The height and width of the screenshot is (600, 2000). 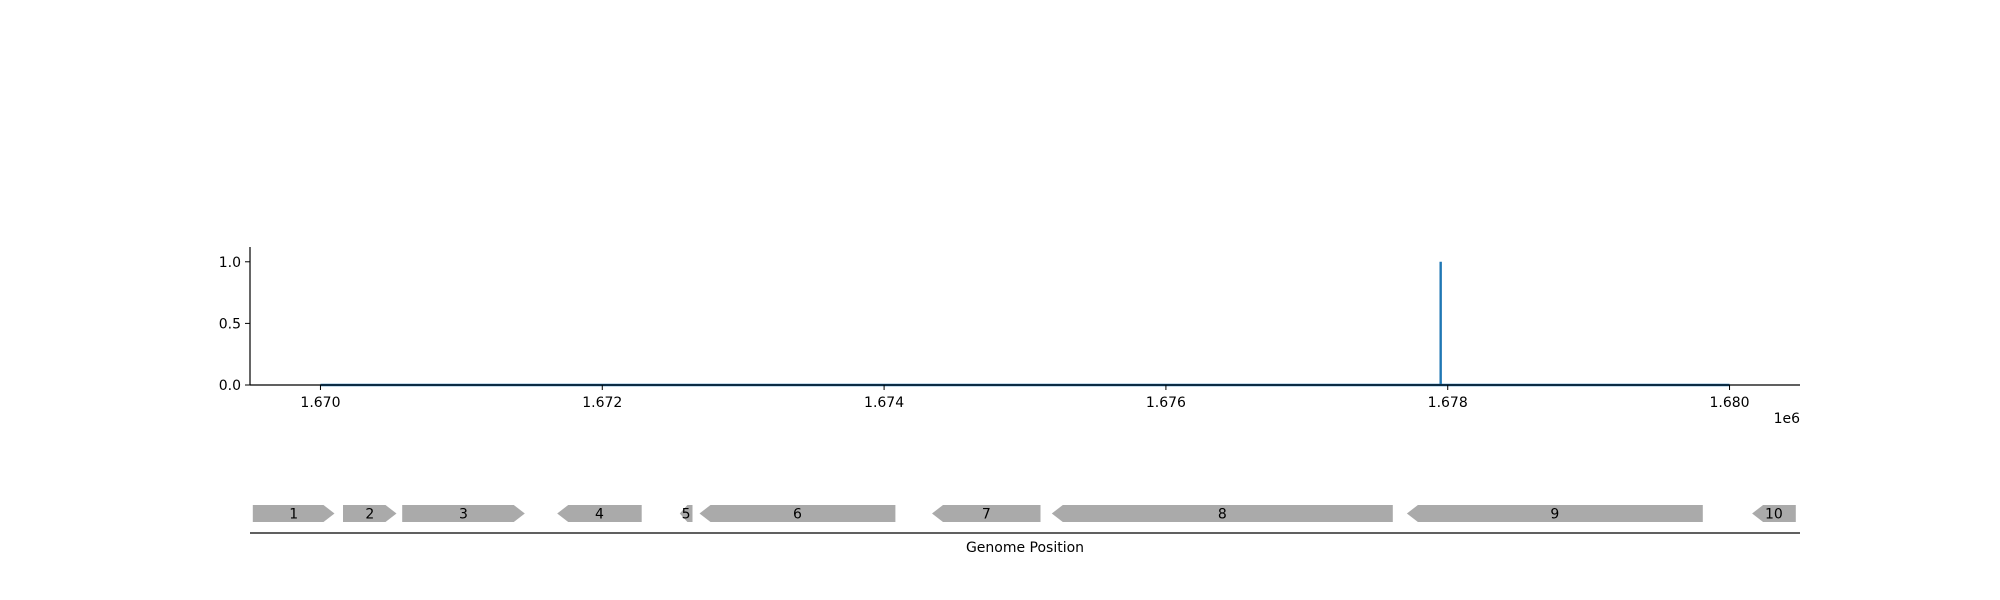 I want to click on y-axis-ticks: 0.0 0.5 1.0, so click(x=234, y=324).